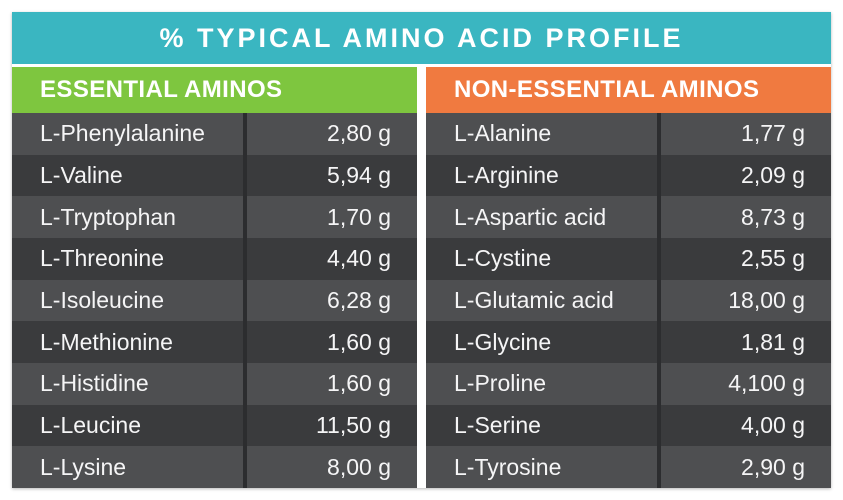 The image size is (843, 500). I want to click on amino-name: L-Valine, so click(81, 175).